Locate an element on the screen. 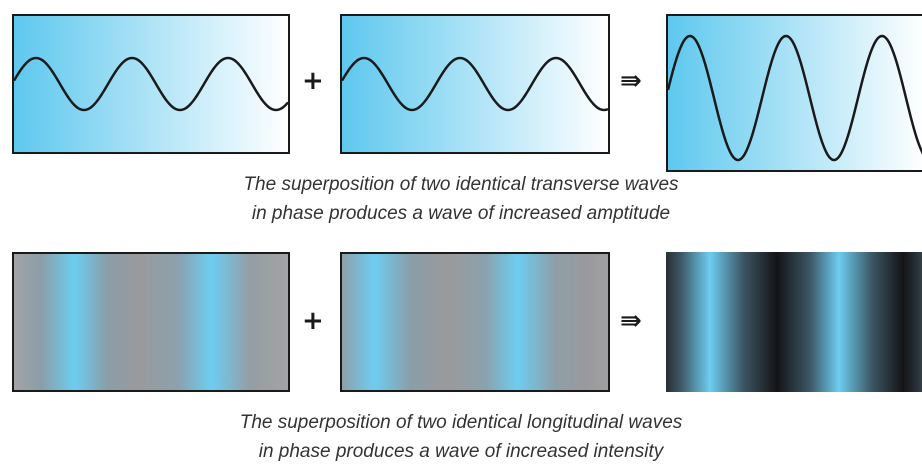  transverse-wave-2-graphic is located at coordinates (475, 84).